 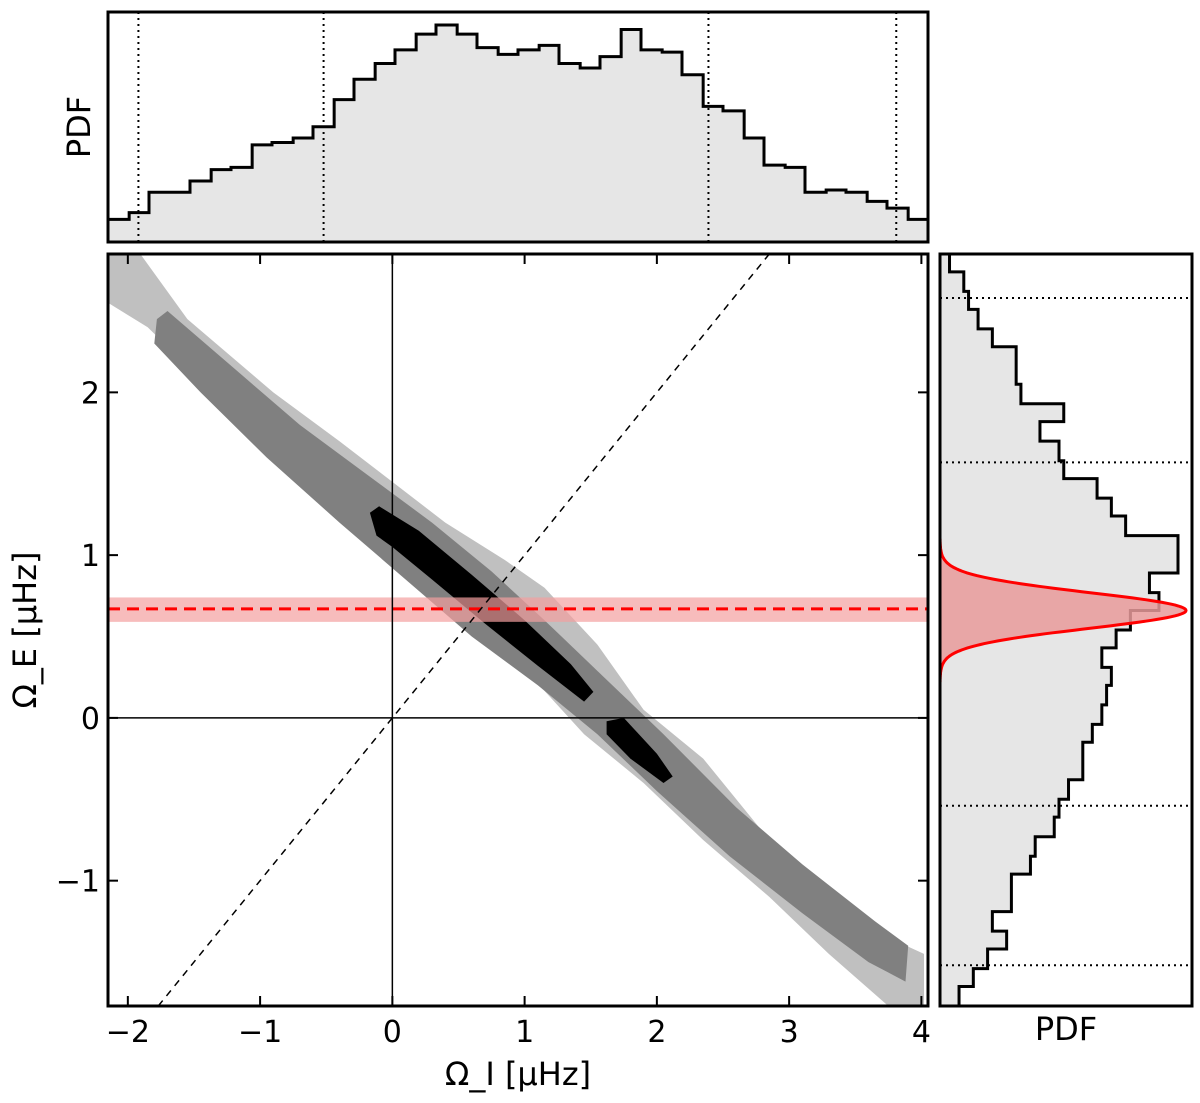 I want to click on main-xlabel: Ω_I [μHz], so click(x=518, y=1074).